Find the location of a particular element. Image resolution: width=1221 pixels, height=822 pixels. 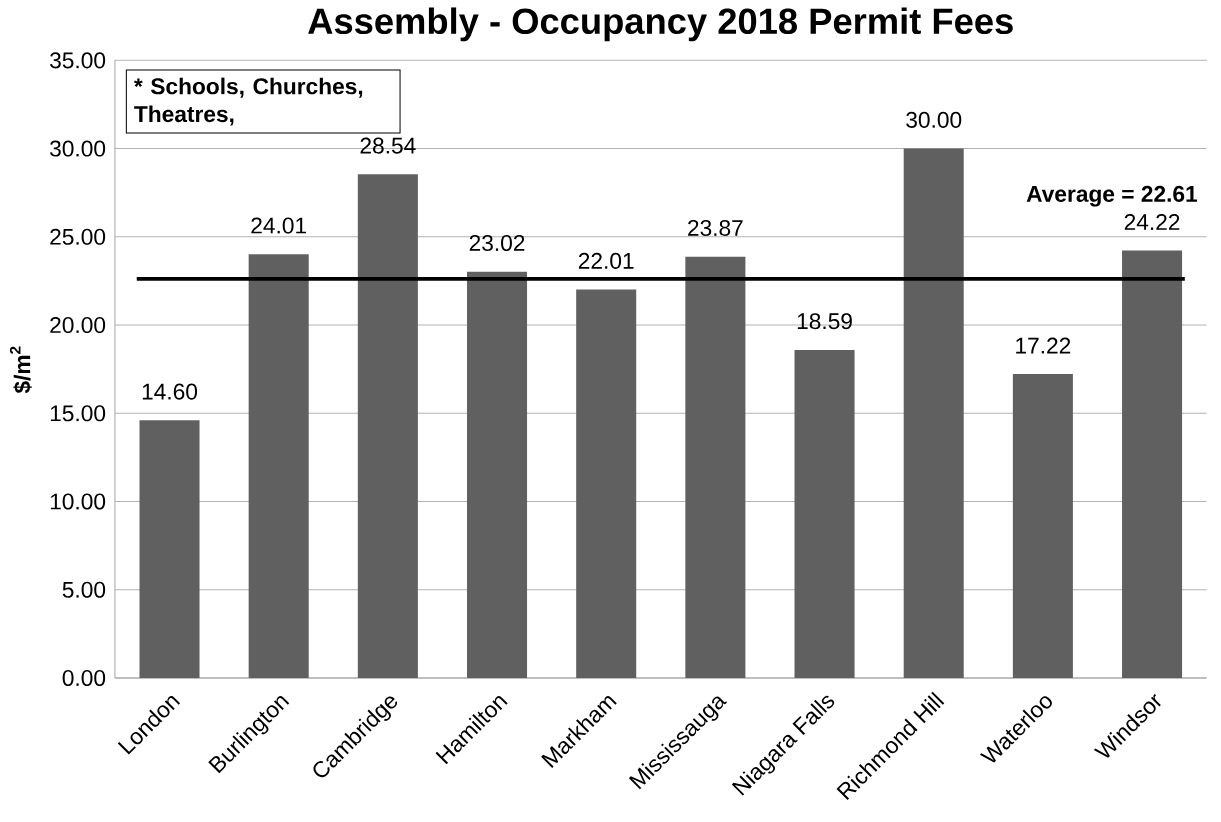

chart-title: Assembly - Occupancy 2018 Permit Fees is located at coordinates (660, 24).